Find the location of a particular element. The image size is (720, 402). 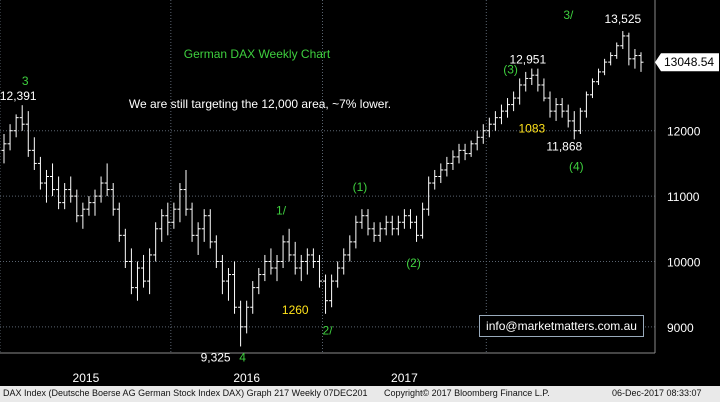

y-tick-label: 12000 is located at coordinates (684, 132).